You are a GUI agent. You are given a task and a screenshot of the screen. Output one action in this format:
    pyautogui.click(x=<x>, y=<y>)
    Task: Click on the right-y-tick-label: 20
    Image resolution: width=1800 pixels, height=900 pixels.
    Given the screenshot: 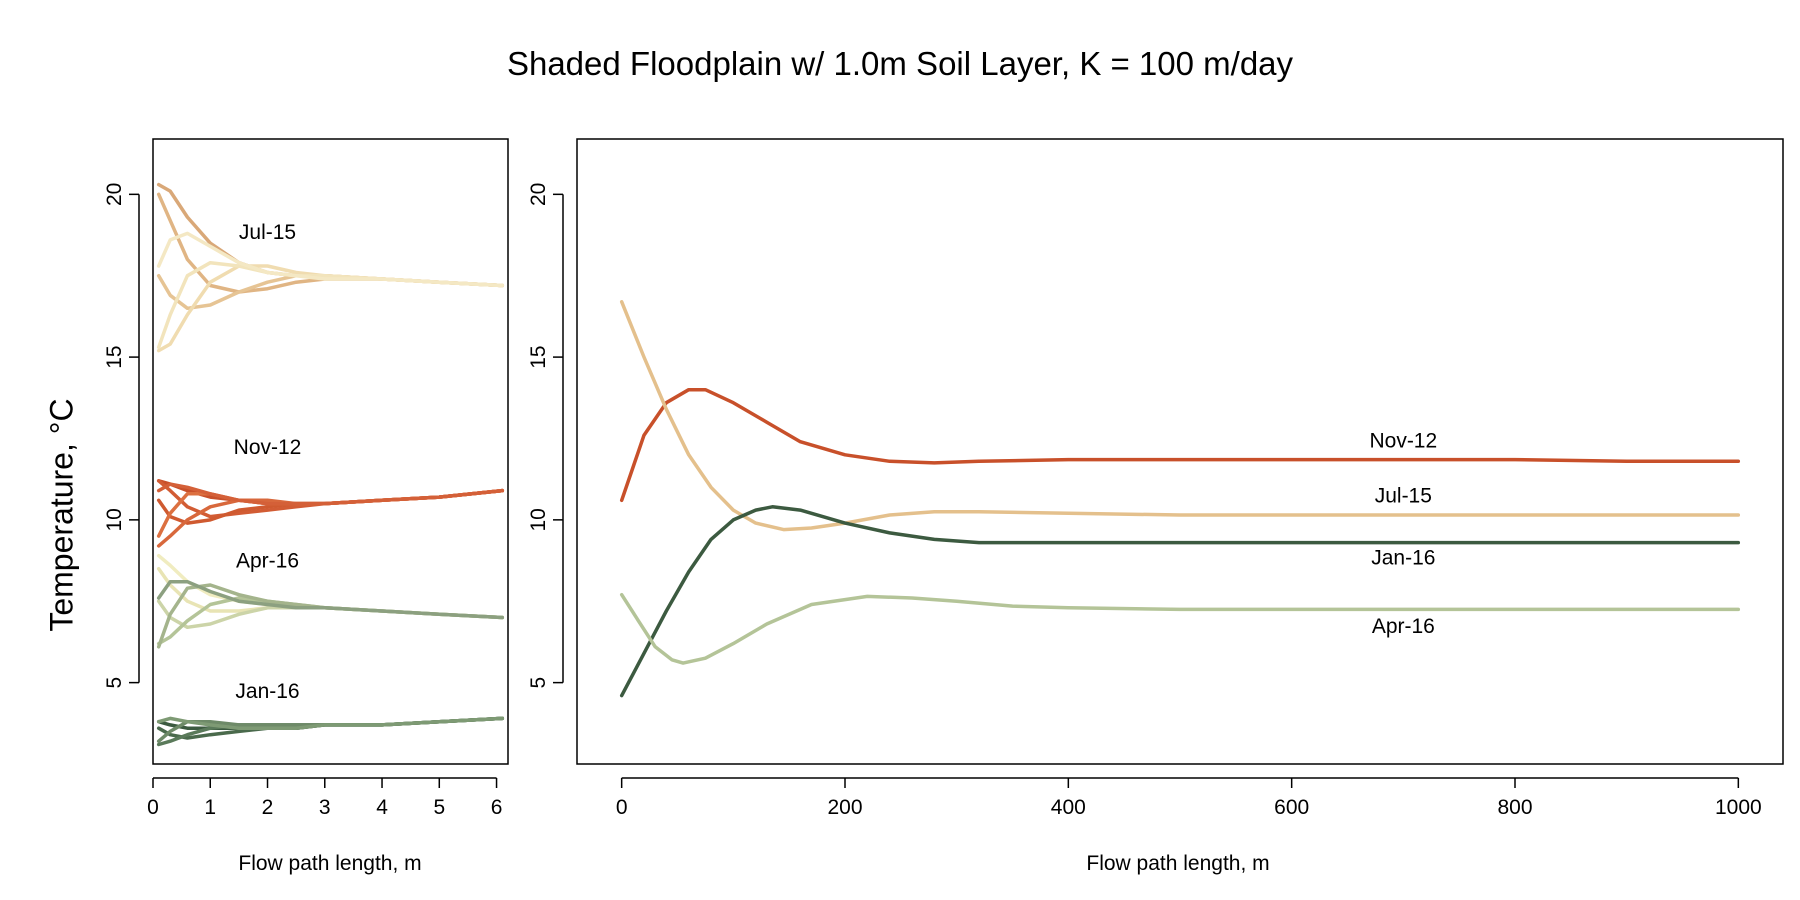 What is the action you would take?
    pyautogui.click(x=538, y=194)
    